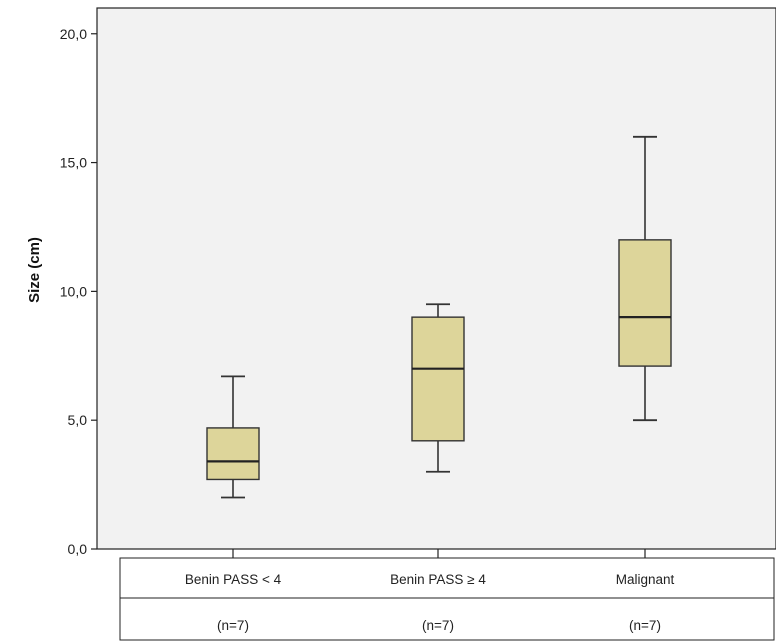  What do you see at coordinates (73, 163) in the screenshot?
I see `y-tick-label: 15,0` at bounding box center [73, 163].